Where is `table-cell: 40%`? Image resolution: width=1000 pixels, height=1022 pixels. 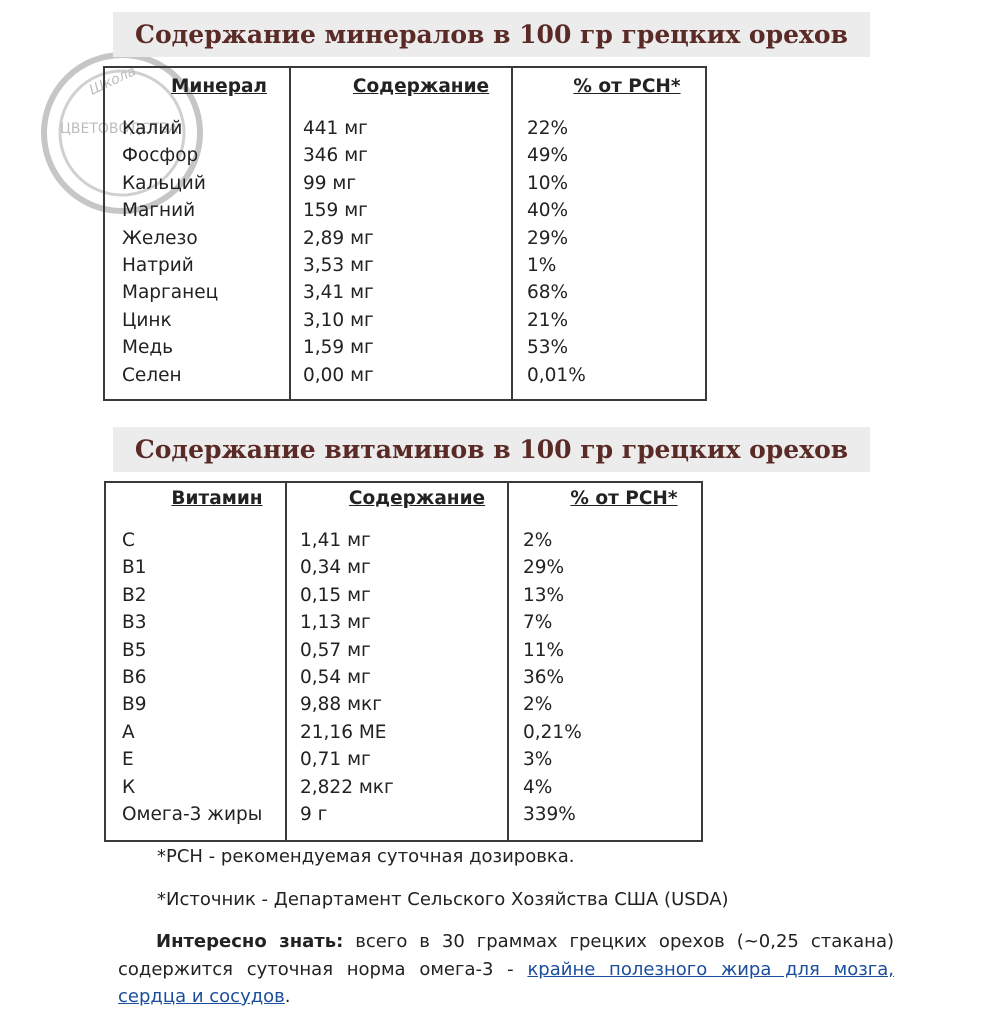 table-cell: 40% is located at coordinates (548, 211).